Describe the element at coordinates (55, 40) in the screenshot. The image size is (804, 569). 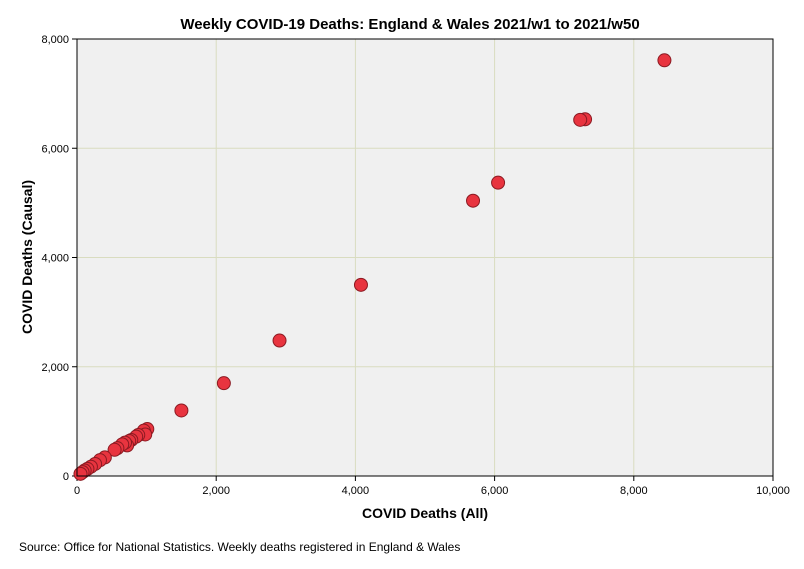
I see `y-tick-label: 8,000` at that location.